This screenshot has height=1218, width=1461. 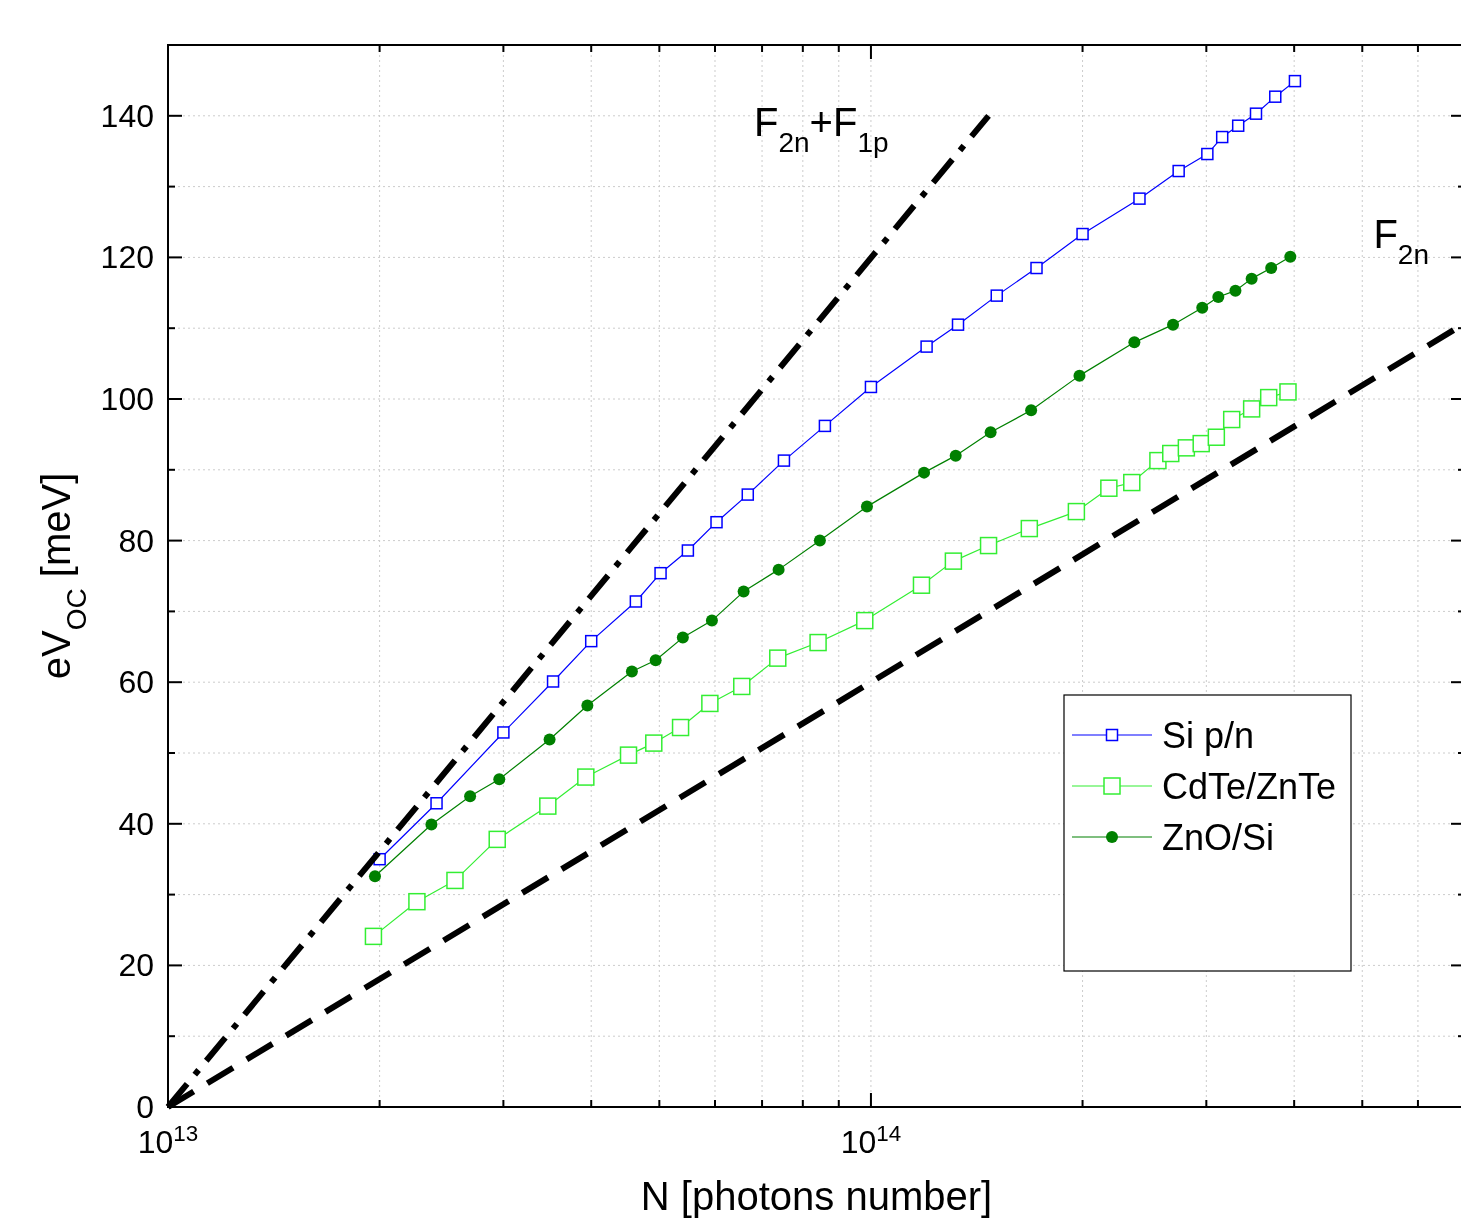 I want to click on series-label: F$_{2n}$, so click(x=1401, y=241).